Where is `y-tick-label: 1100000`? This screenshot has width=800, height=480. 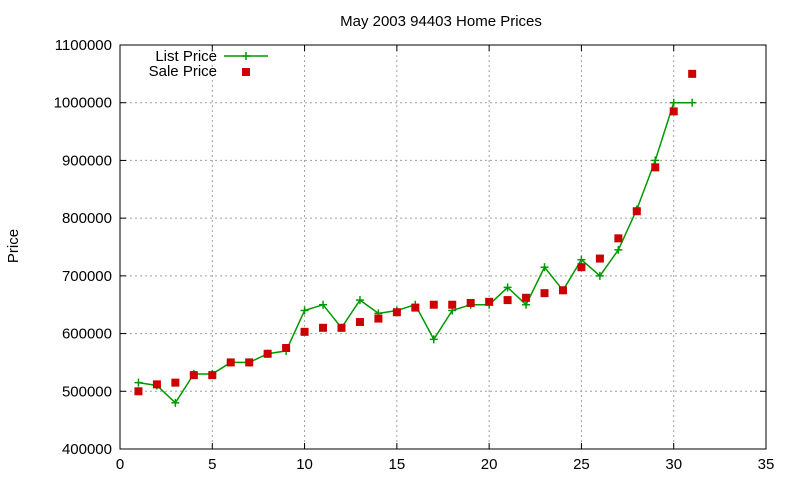 y-tick-label: 1100000 is located at coordinates (83, 45).